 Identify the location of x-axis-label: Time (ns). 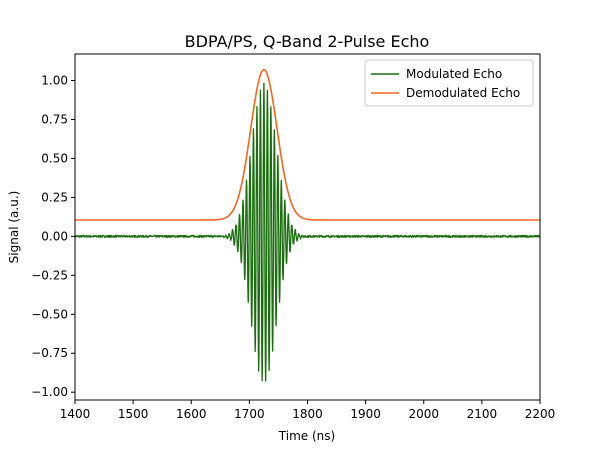
(306, 436).